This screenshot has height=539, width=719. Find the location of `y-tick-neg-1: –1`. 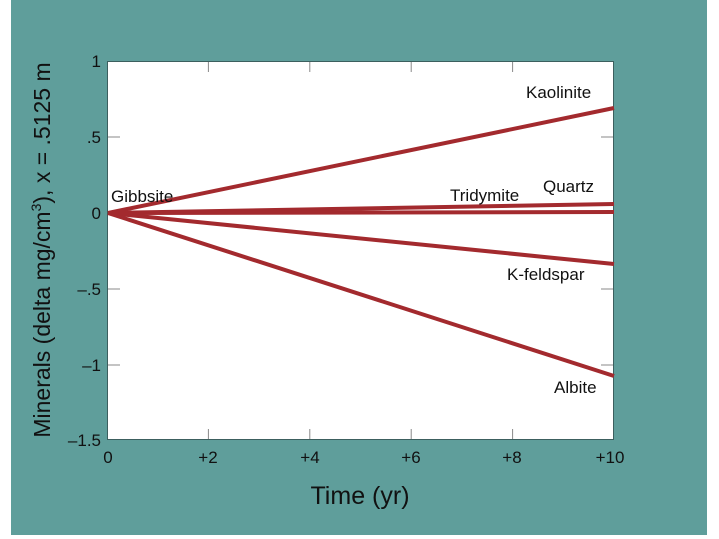

y-tick-neg-1: –1 is located at coordinates (91, 365).